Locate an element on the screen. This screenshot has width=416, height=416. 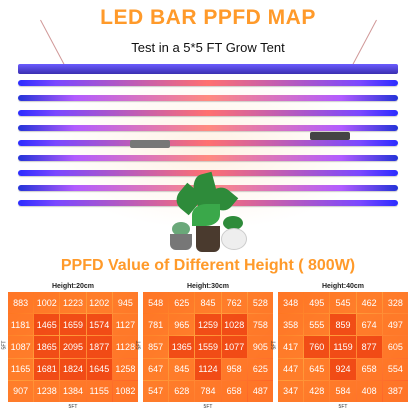
ppfd-cell: 1258 is located at coordinates (125, 369).